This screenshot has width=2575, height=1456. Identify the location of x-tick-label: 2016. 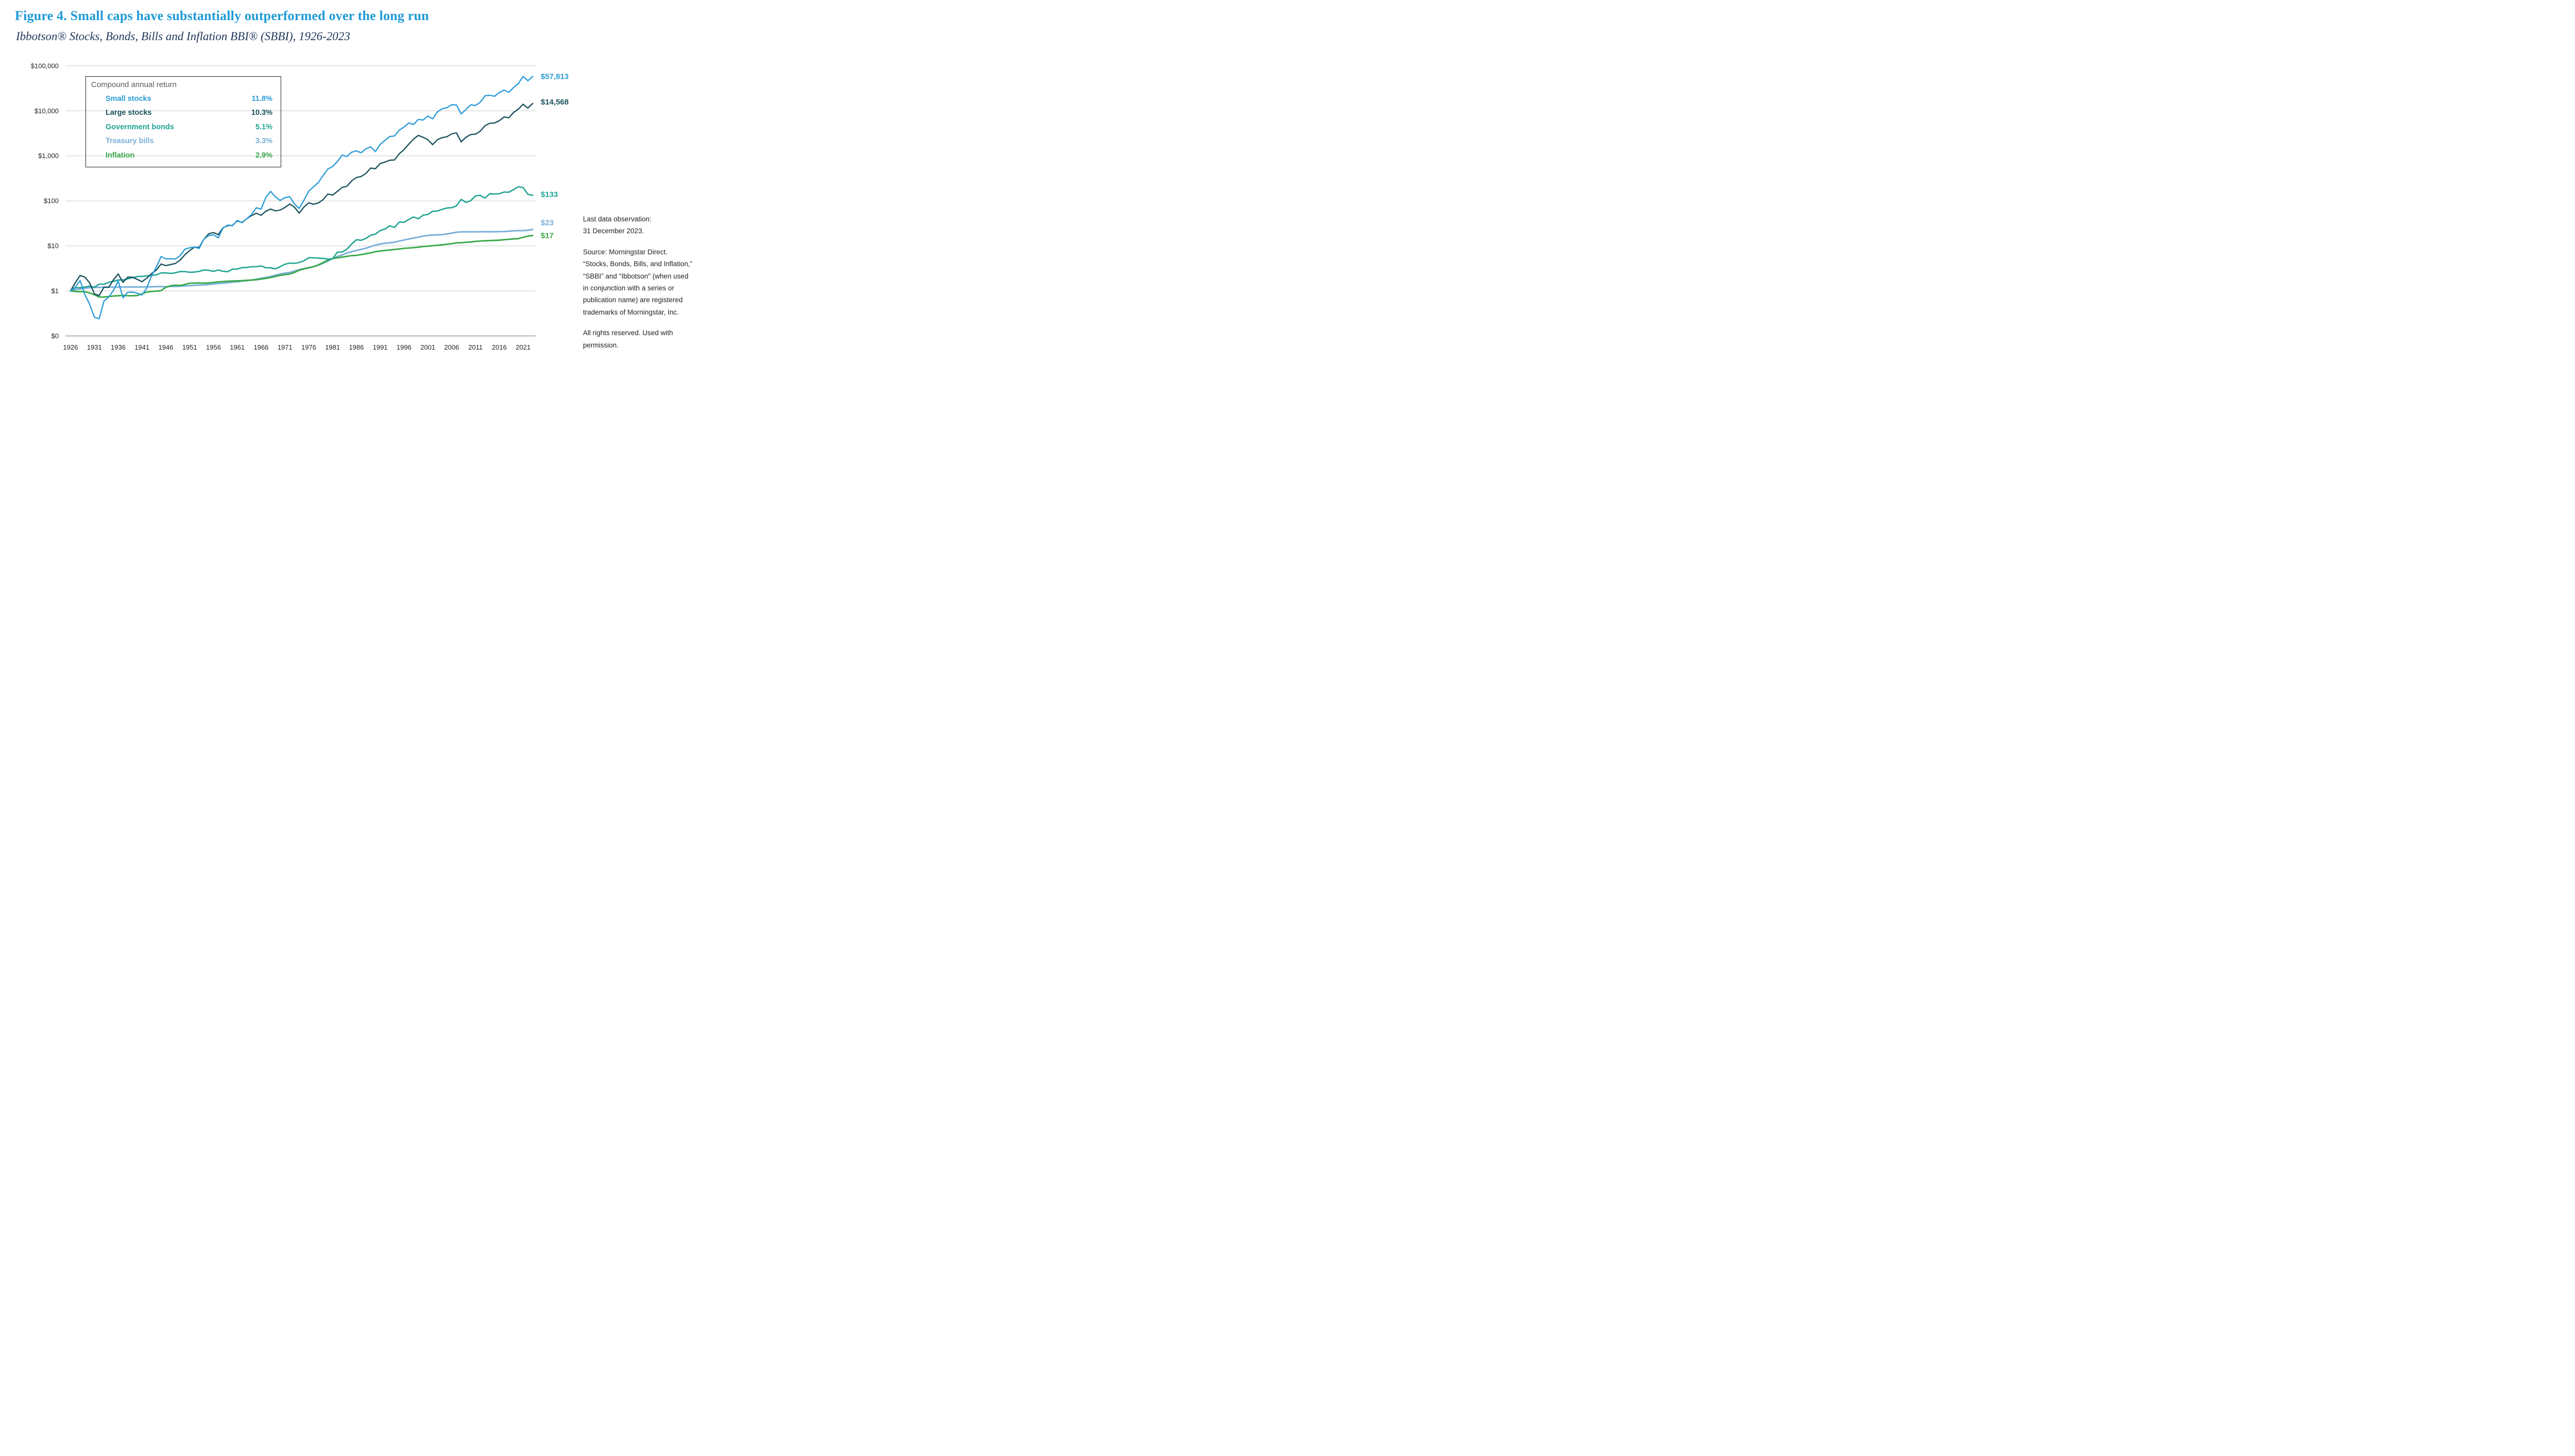
(500, 347).